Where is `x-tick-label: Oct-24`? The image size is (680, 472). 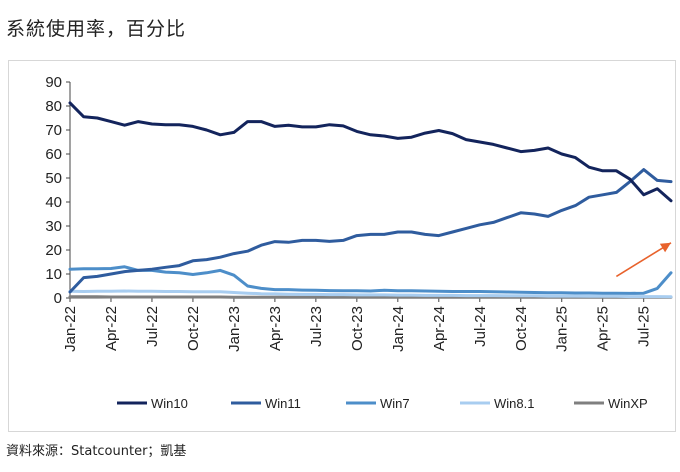
x-tick-label: Oct-24 is located at coordinates (521, 328).